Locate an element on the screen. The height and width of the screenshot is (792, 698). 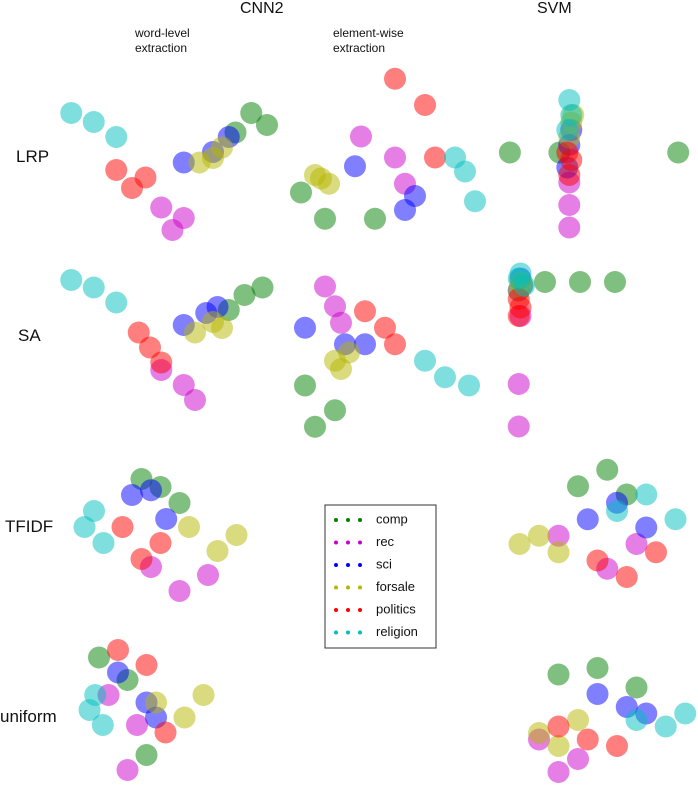
legend-label: sci is located at coordinates (384, 563).